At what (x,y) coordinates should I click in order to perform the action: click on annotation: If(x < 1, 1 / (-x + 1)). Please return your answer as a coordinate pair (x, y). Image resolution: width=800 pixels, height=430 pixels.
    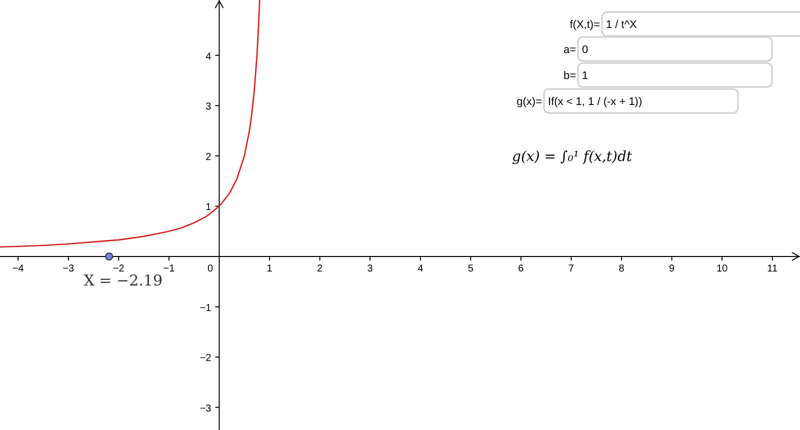
    Looking at the image, I should click on (595, 102).